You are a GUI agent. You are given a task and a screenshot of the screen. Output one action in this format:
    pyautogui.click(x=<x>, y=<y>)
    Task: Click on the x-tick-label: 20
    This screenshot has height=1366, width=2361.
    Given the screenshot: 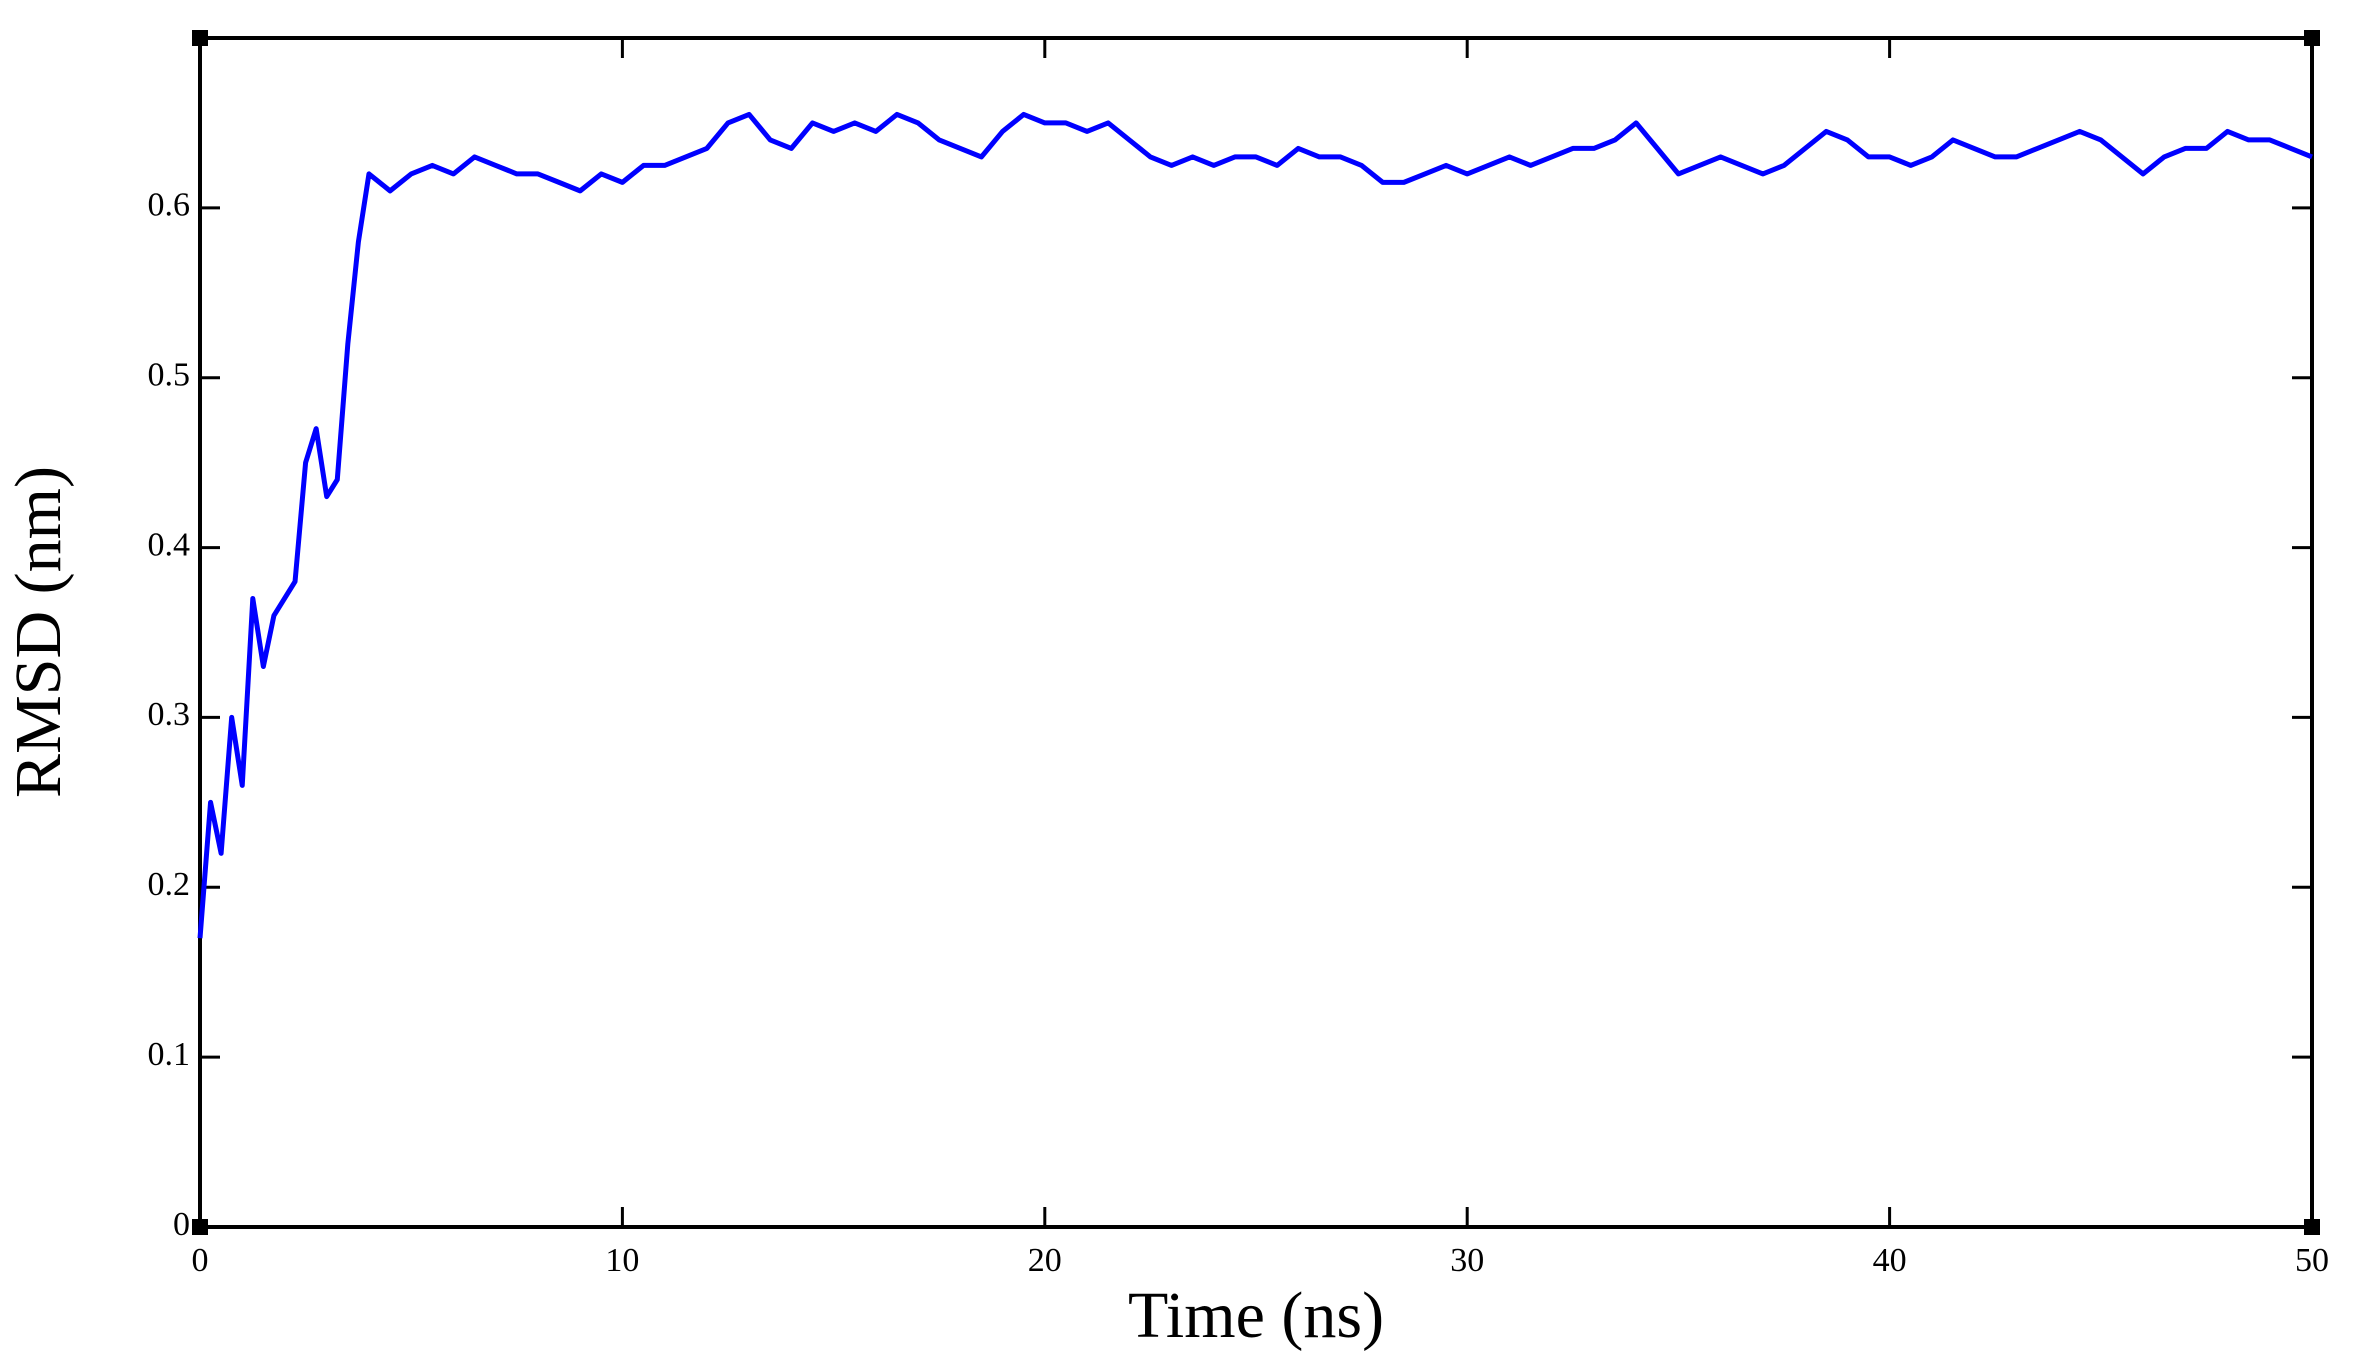 What is the action you would take?
    pyautogui.click(x=1045, y=1260)
    